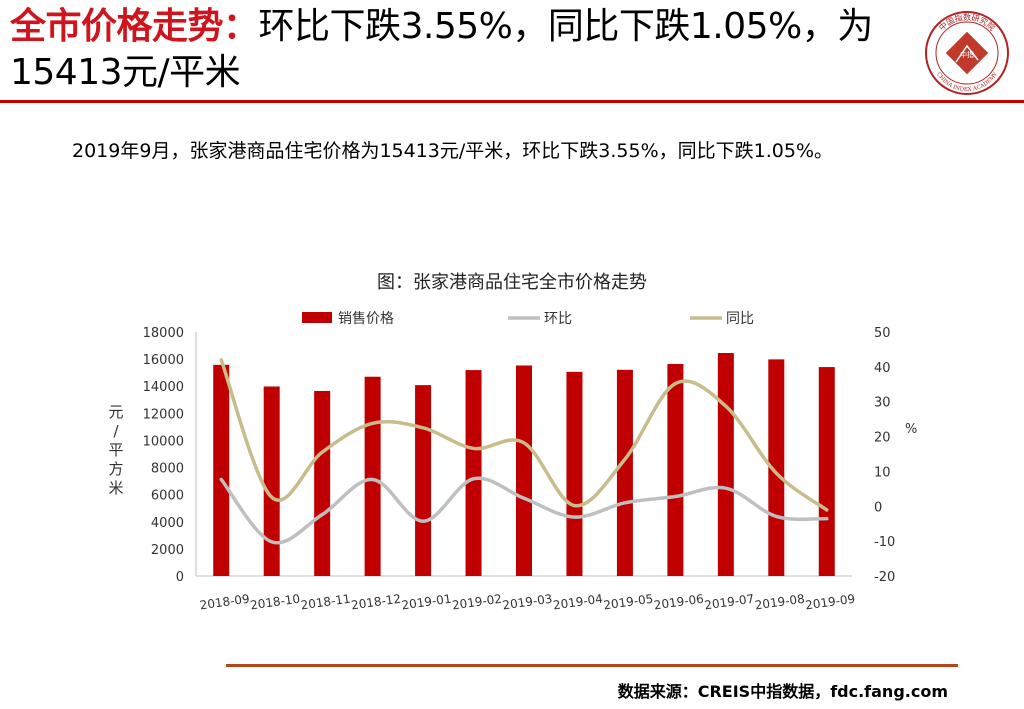  What do you see at coordinates (376, 602) in the screenshot?
I see `x-tick-label: 2018-12` at bounding box center [376, 602].